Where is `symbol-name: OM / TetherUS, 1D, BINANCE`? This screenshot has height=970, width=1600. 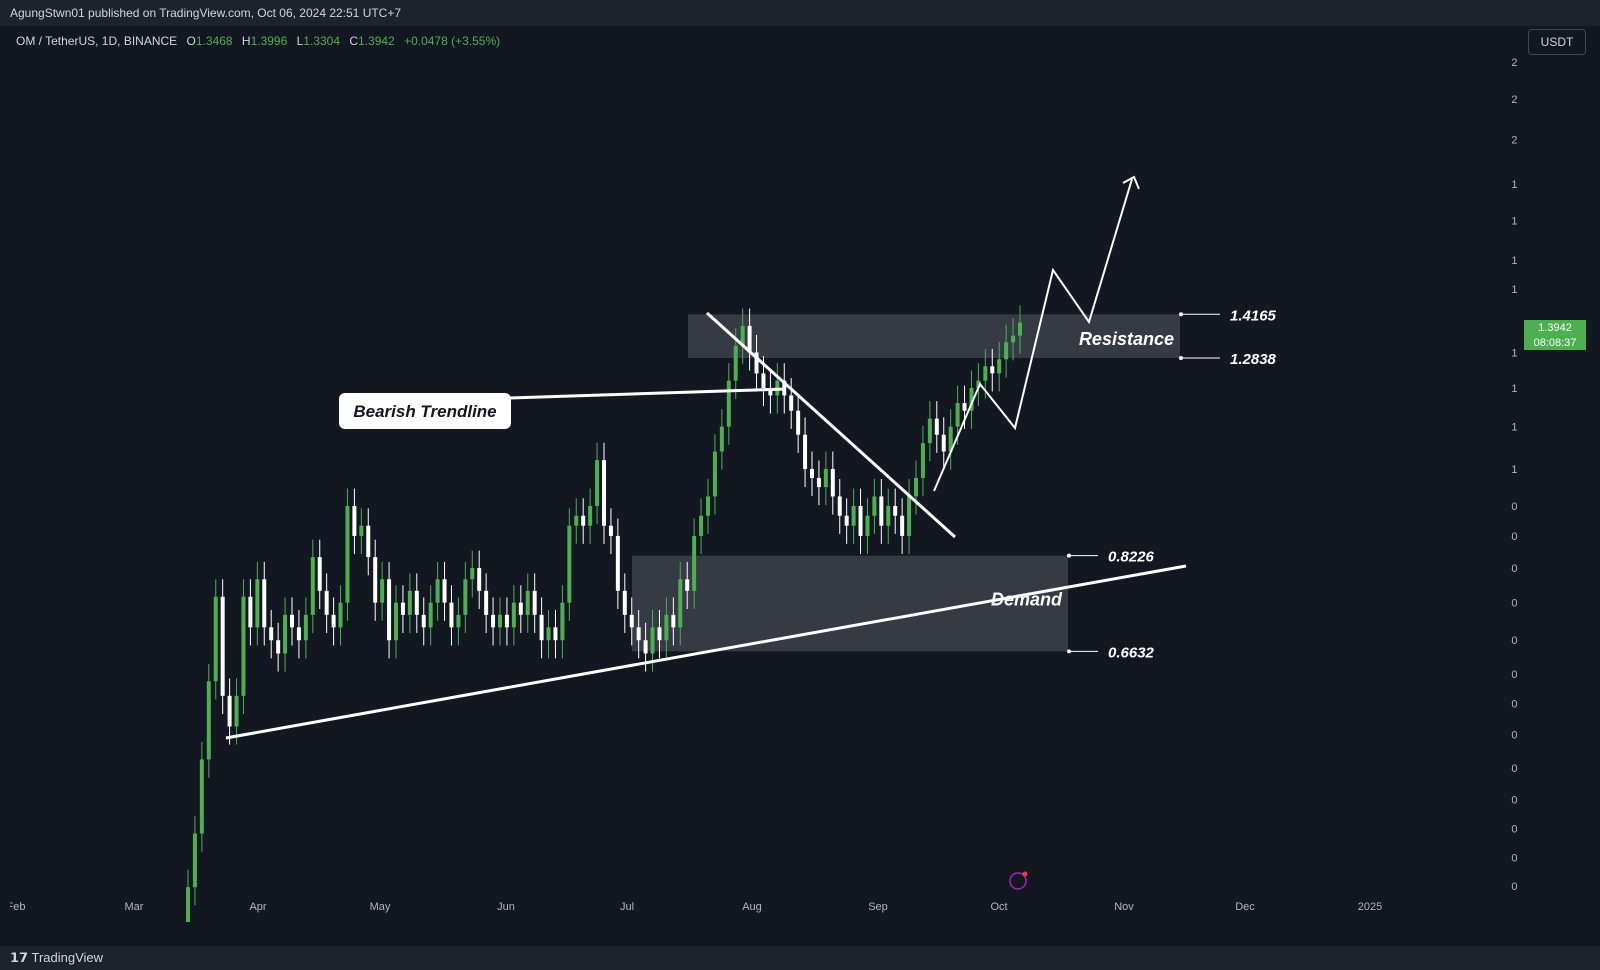 symbol-name: OM / TetherUS, 1D, BINANCE is located at coordinates (97, 41).